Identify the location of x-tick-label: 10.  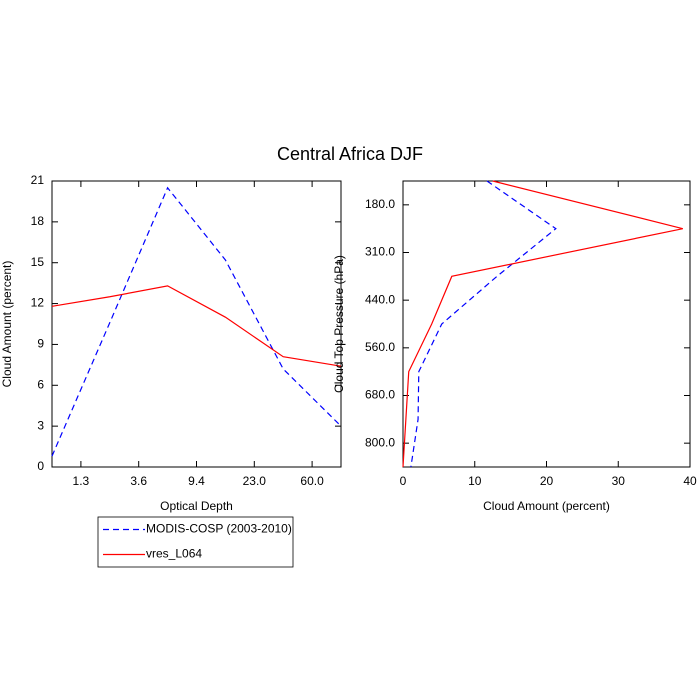
(475, 481).